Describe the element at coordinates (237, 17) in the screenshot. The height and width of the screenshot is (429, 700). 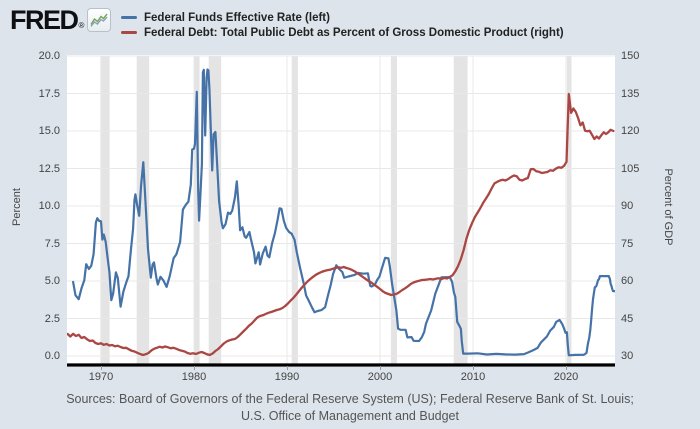
I see `legend-label: Federal Funds Effective Rate (left)` at that location.